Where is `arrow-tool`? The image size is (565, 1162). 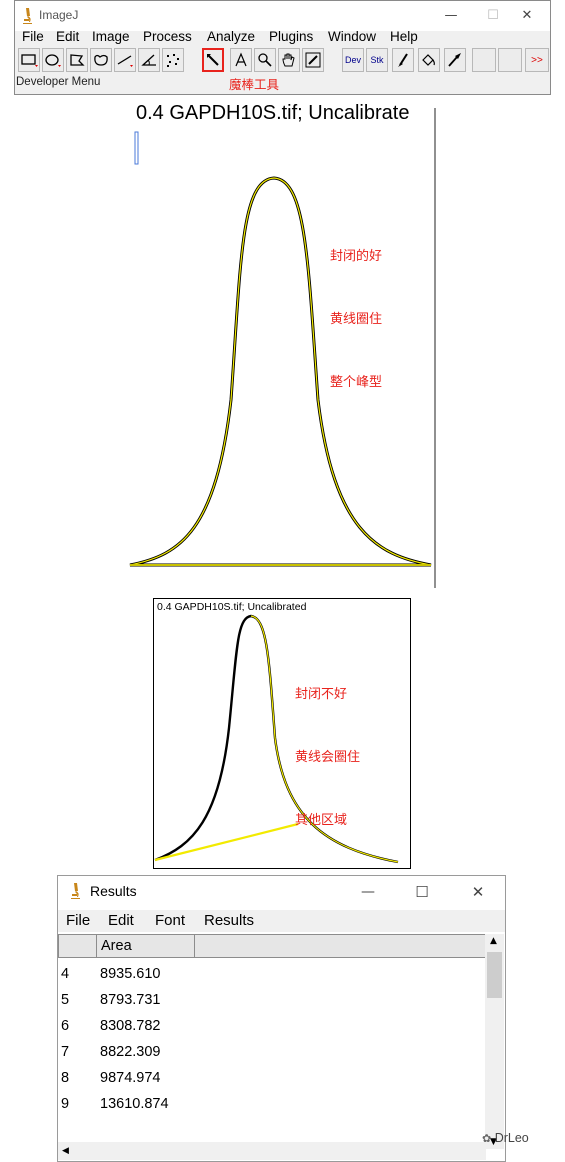
arrow-tool is located at coordinates (455, 60).